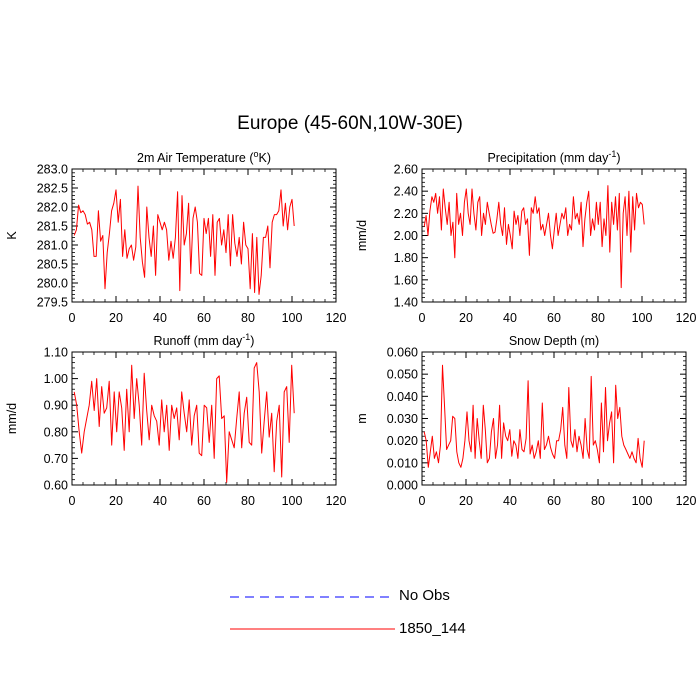 This screenshot has width=700, height=700. I want to click on y-tick-label: 2.60, so click(406, 170).